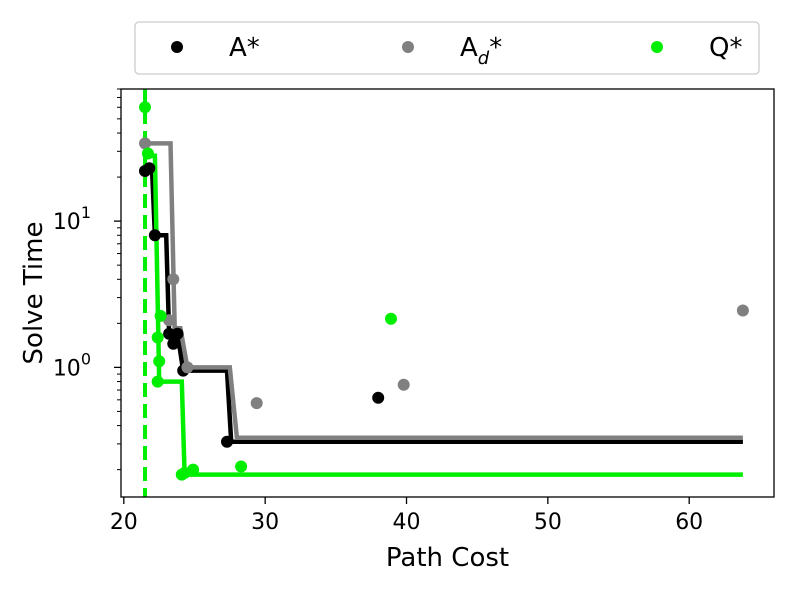  Describe the element at coordinates (725, 48) in the screenshot. I see `legend-label-2: Q*` at that location.